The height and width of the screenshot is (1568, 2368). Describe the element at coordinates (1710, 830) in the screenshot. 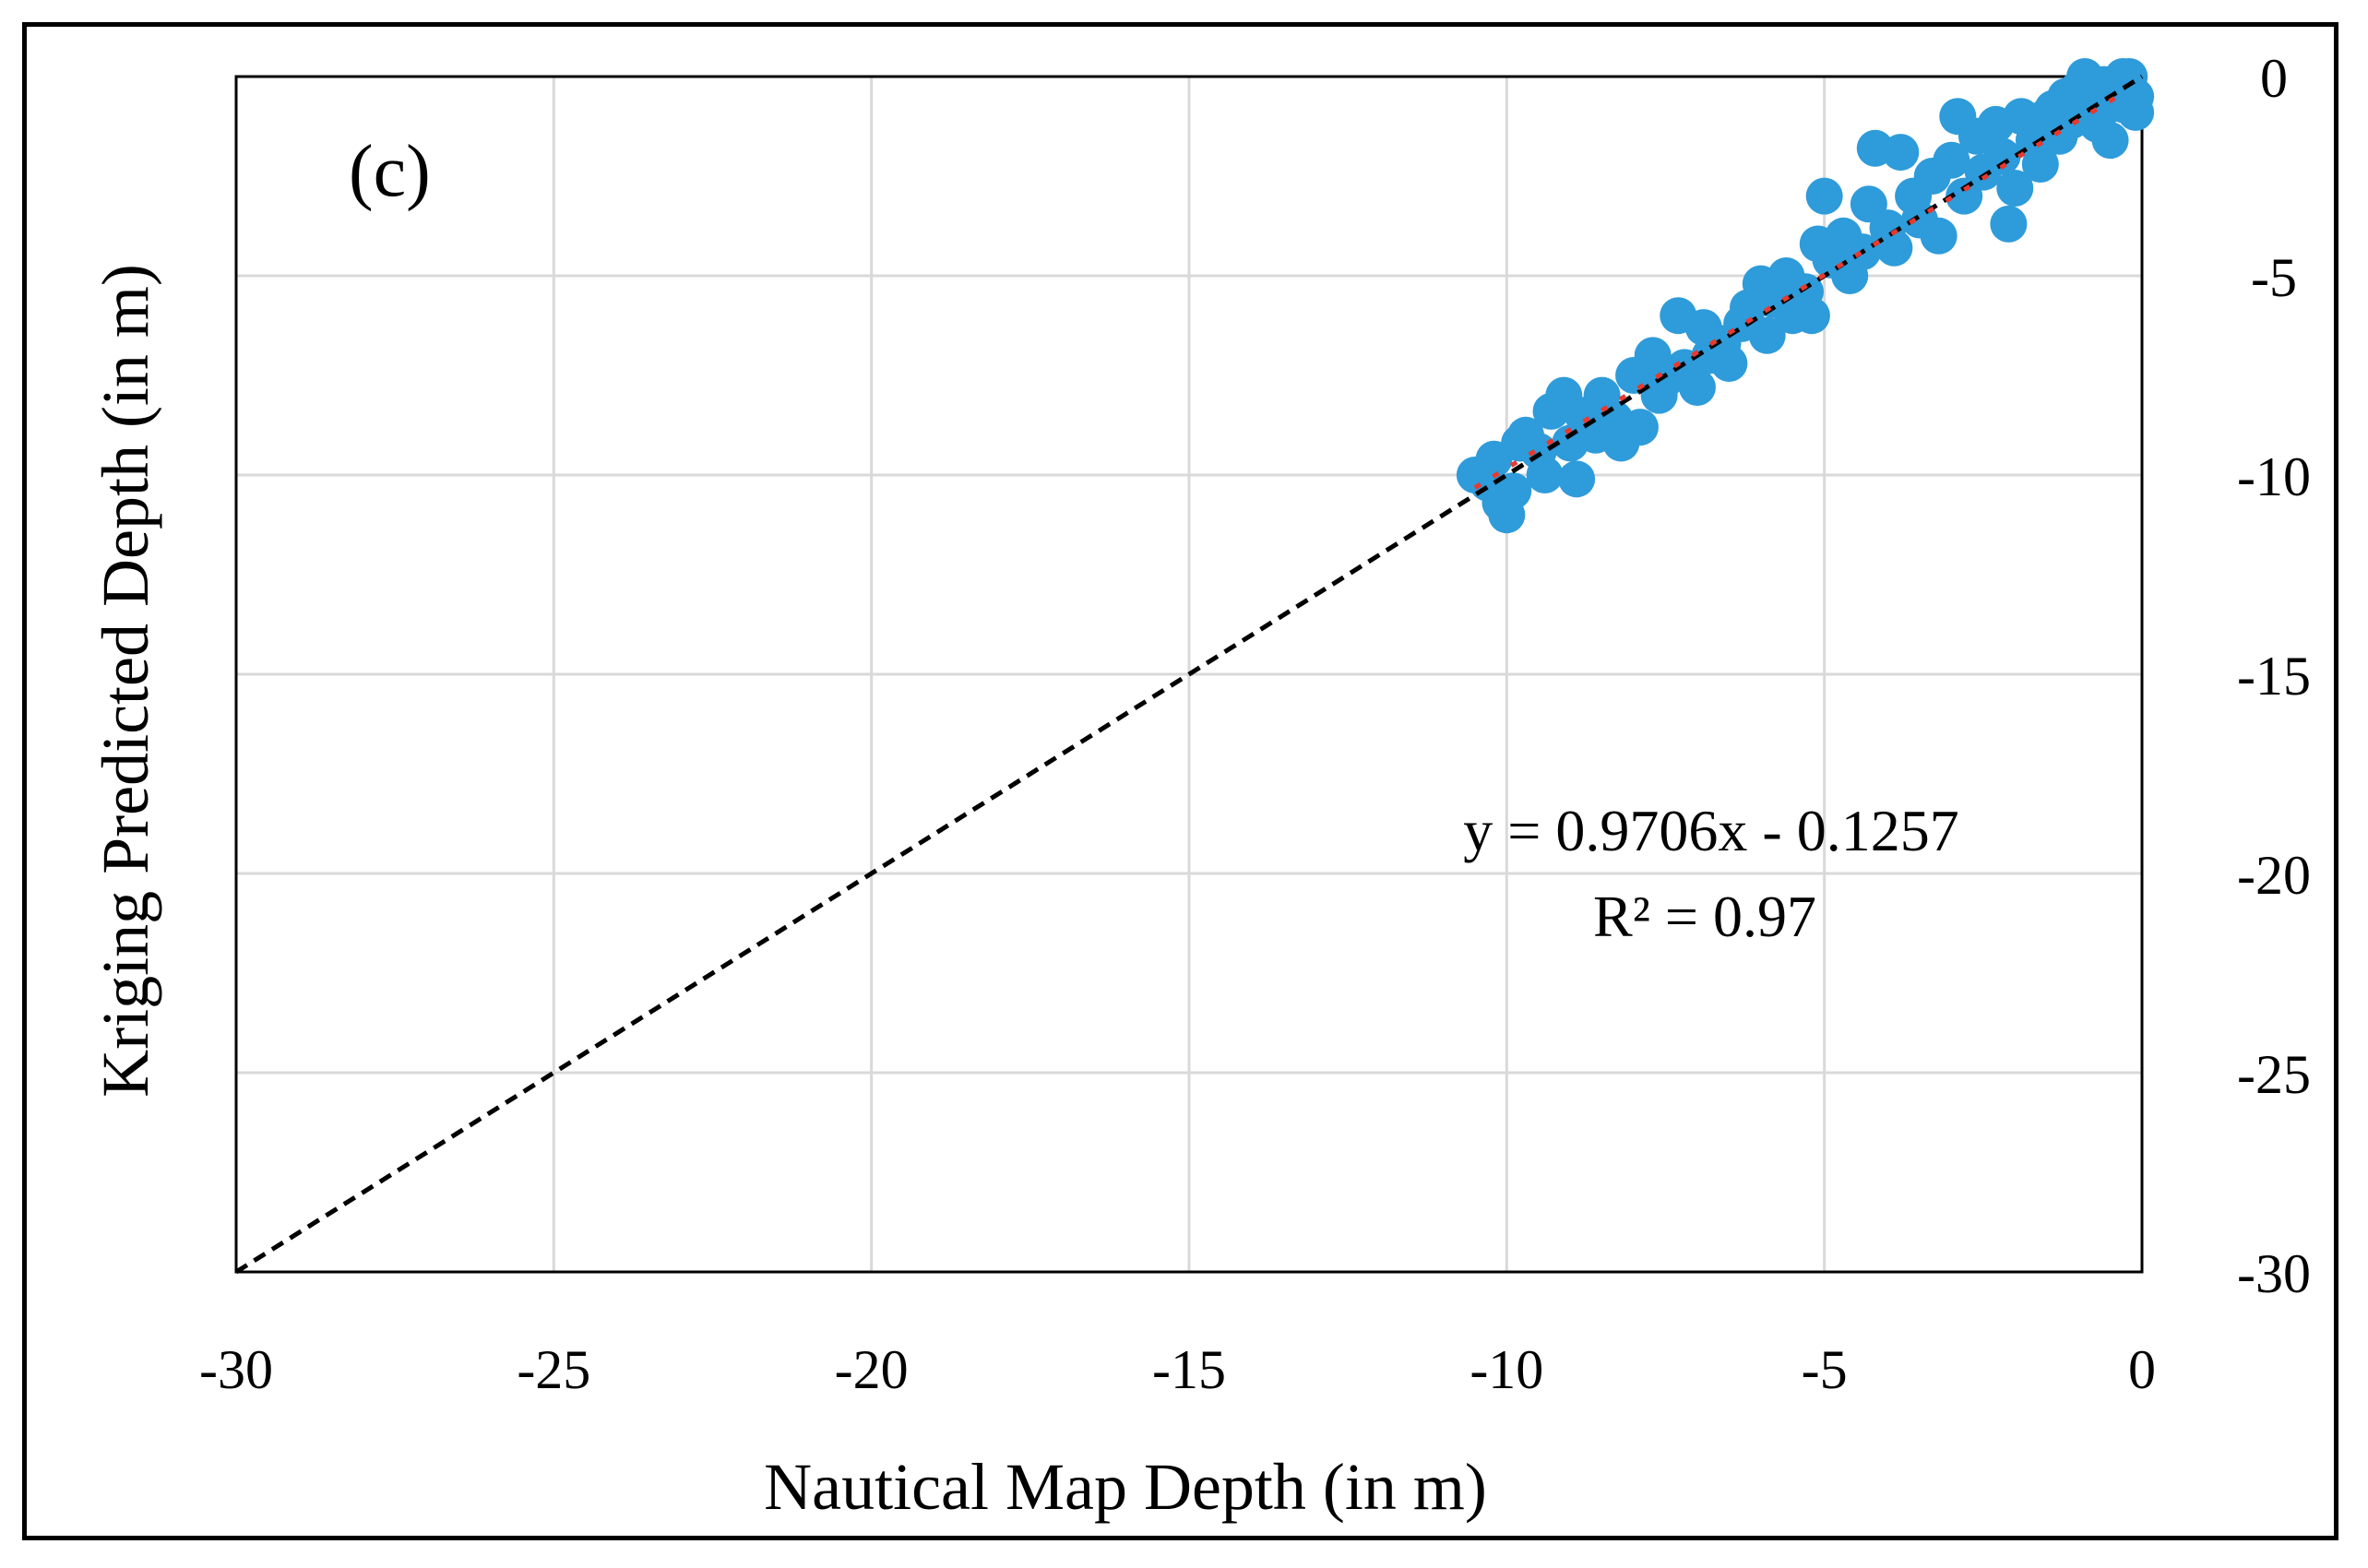

I see `regression-equation: y = 0.9706x - 0.1257` at that location.